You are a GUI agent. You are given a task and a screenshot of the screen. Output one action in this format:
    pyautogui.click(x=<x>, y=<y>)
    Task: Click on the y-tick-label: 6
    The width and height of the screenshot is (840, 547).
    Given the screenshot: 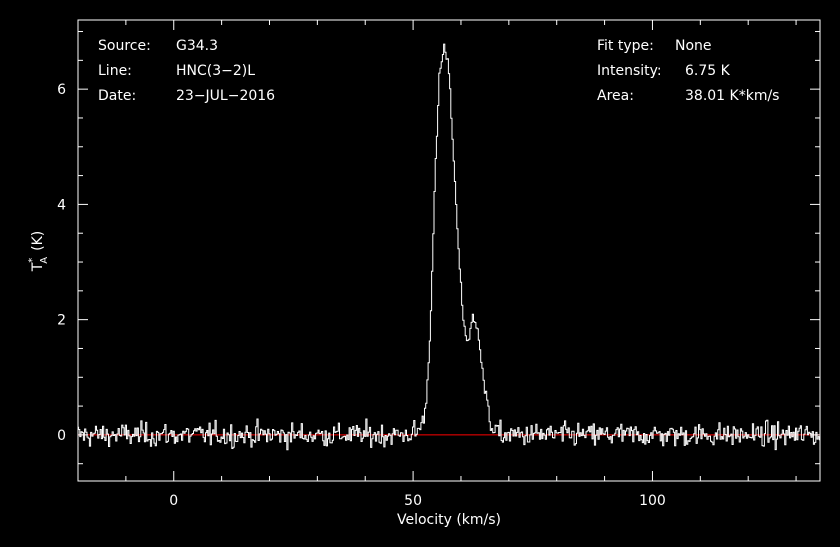 What is the action you would take?
    pyautogui.click(x=61, y=90)
    